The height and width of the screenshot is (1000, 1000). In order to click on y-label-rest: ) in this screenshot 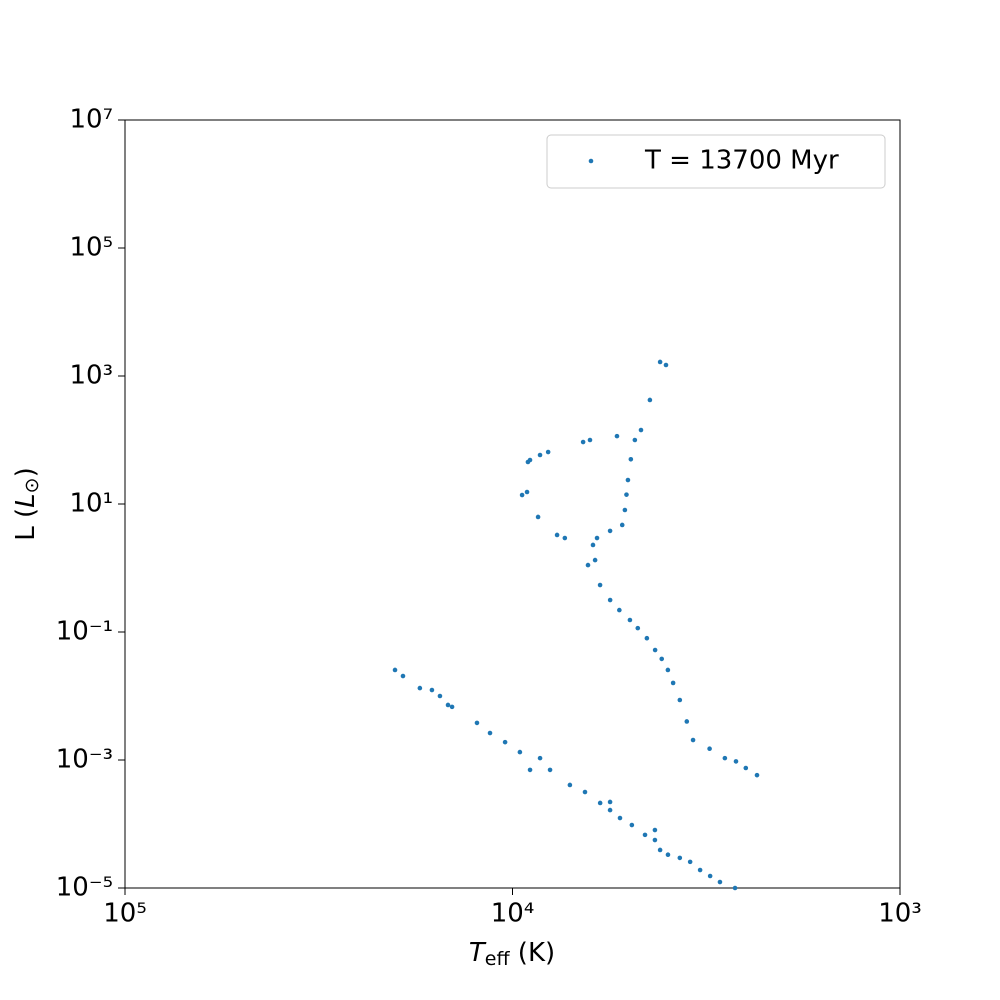, I will do `click(26, 472)`.